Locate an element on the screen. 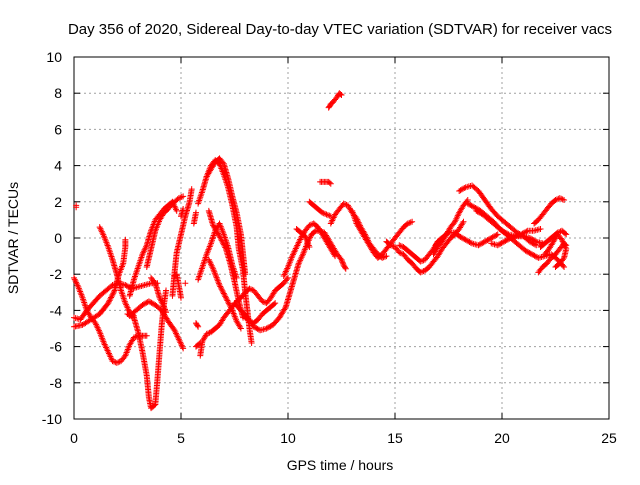 This screenshot has height=485, width=640. series-arc-s is located at coordinates (226, 216).